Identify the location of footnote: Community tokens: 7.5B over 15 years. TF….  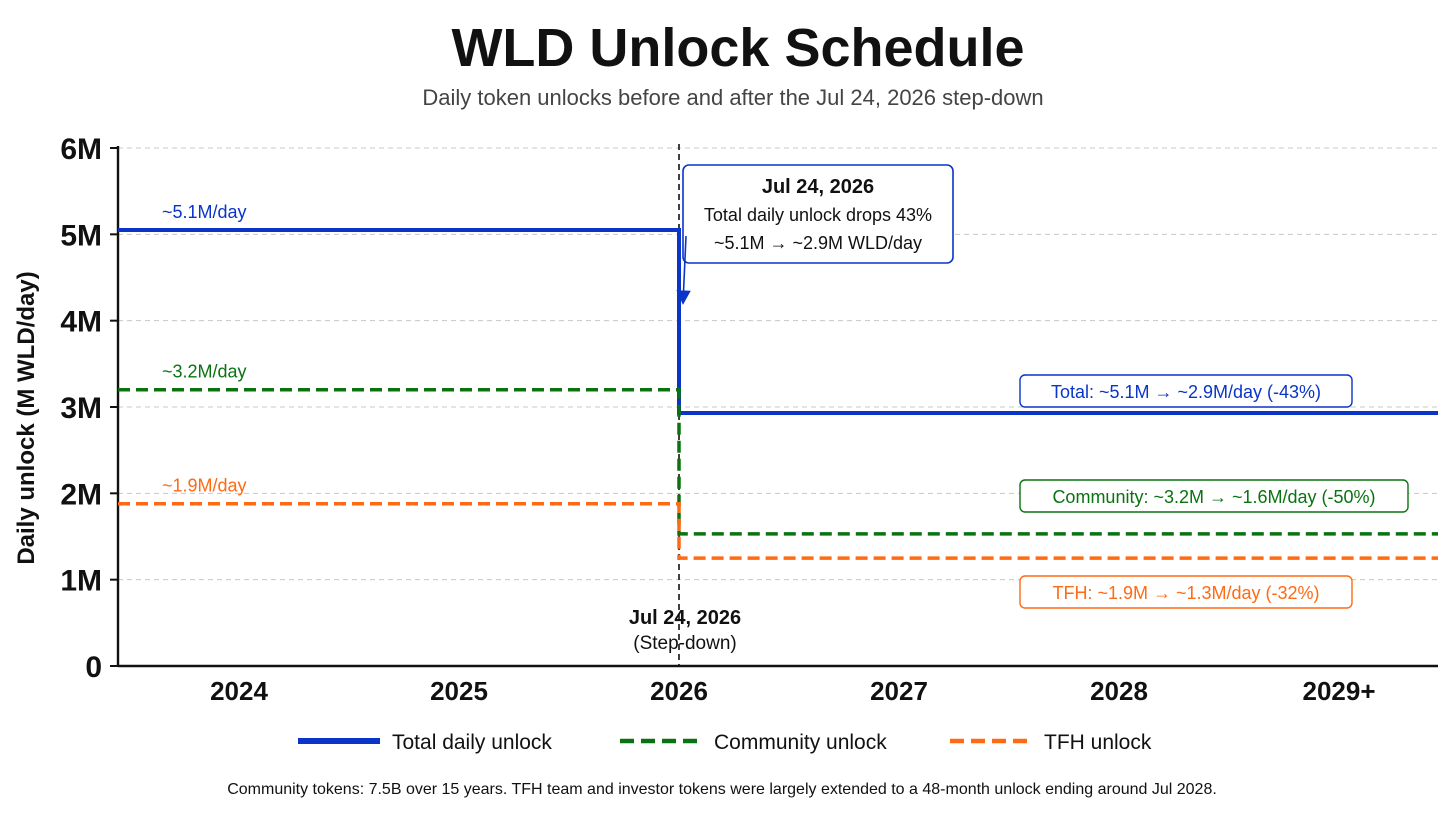
(722, 789).